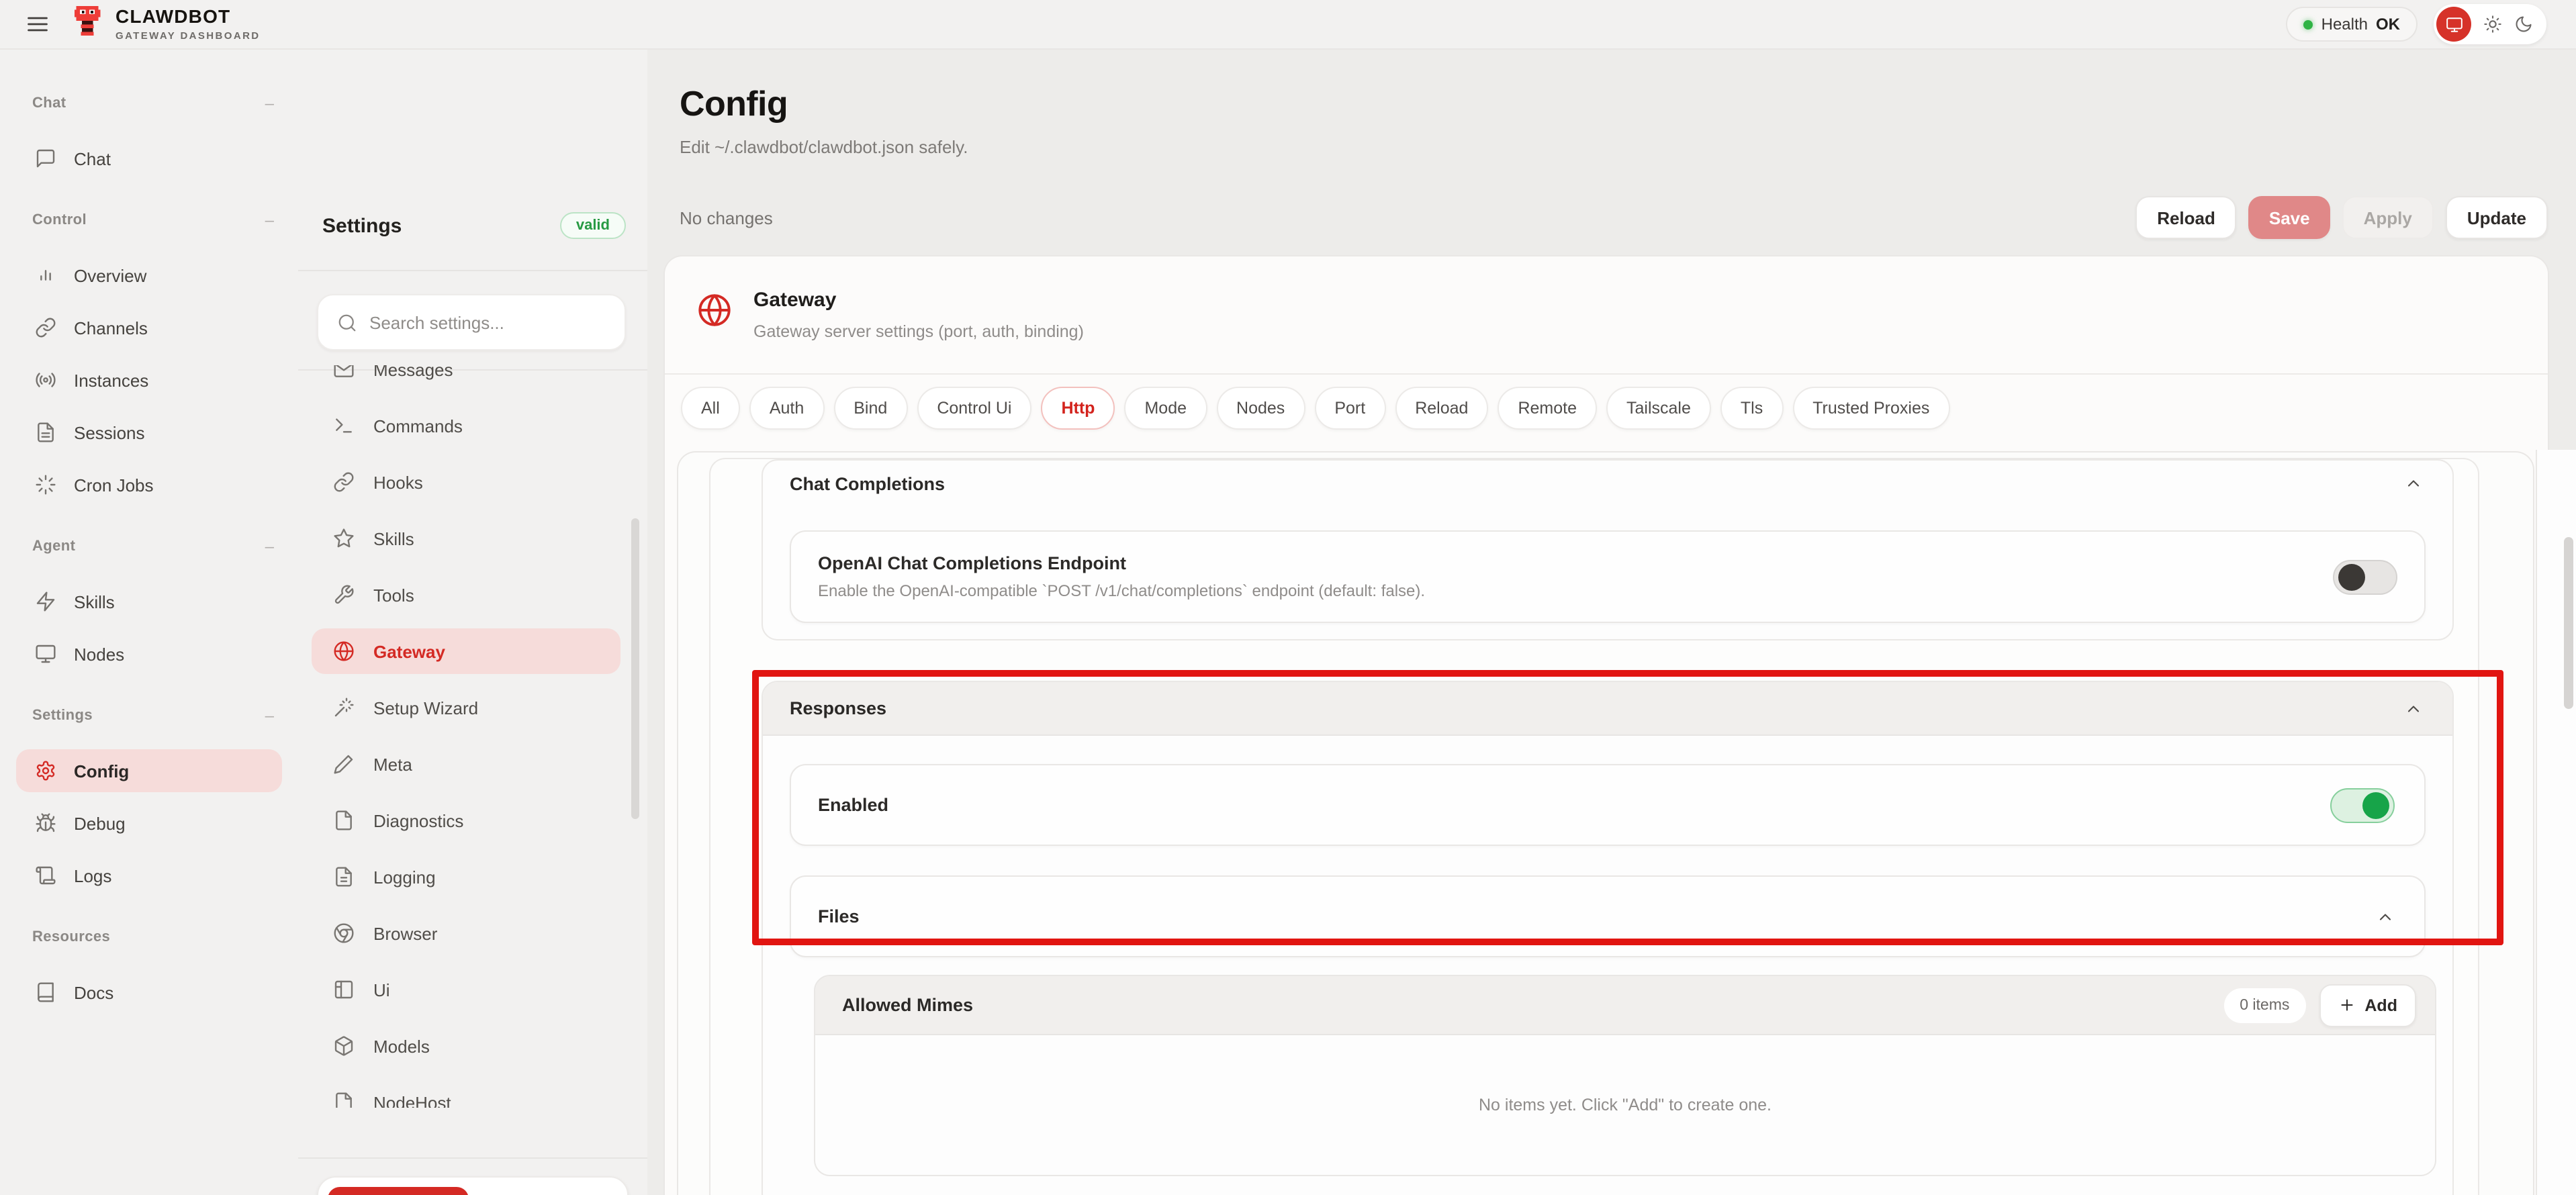 This screenshot has height=1195, width=2576. Describe the element at coordinates (547, 1191) in the screenshot. I see `raw-view-button: Raw` at that location.